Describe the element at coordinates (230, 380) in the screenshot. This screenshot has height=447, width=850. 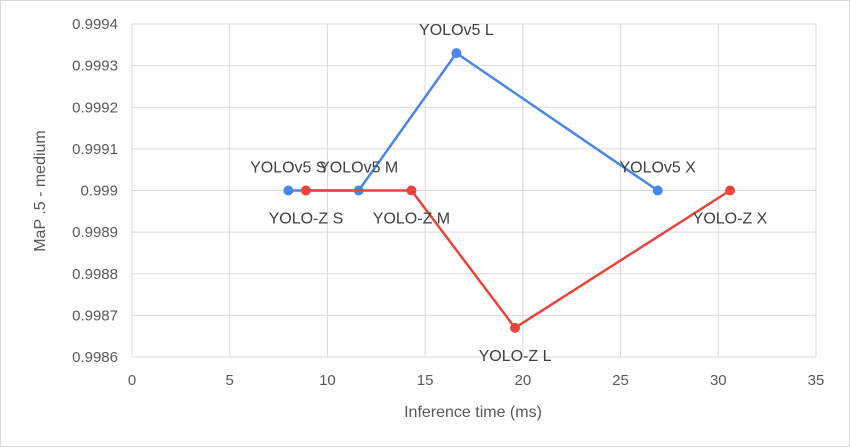
I see `x-tick-label: 5` at that location.